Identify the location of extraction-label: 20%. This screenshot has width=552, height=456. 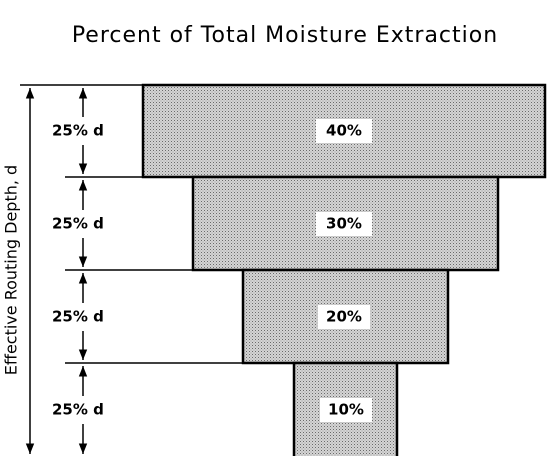
(344, 317).